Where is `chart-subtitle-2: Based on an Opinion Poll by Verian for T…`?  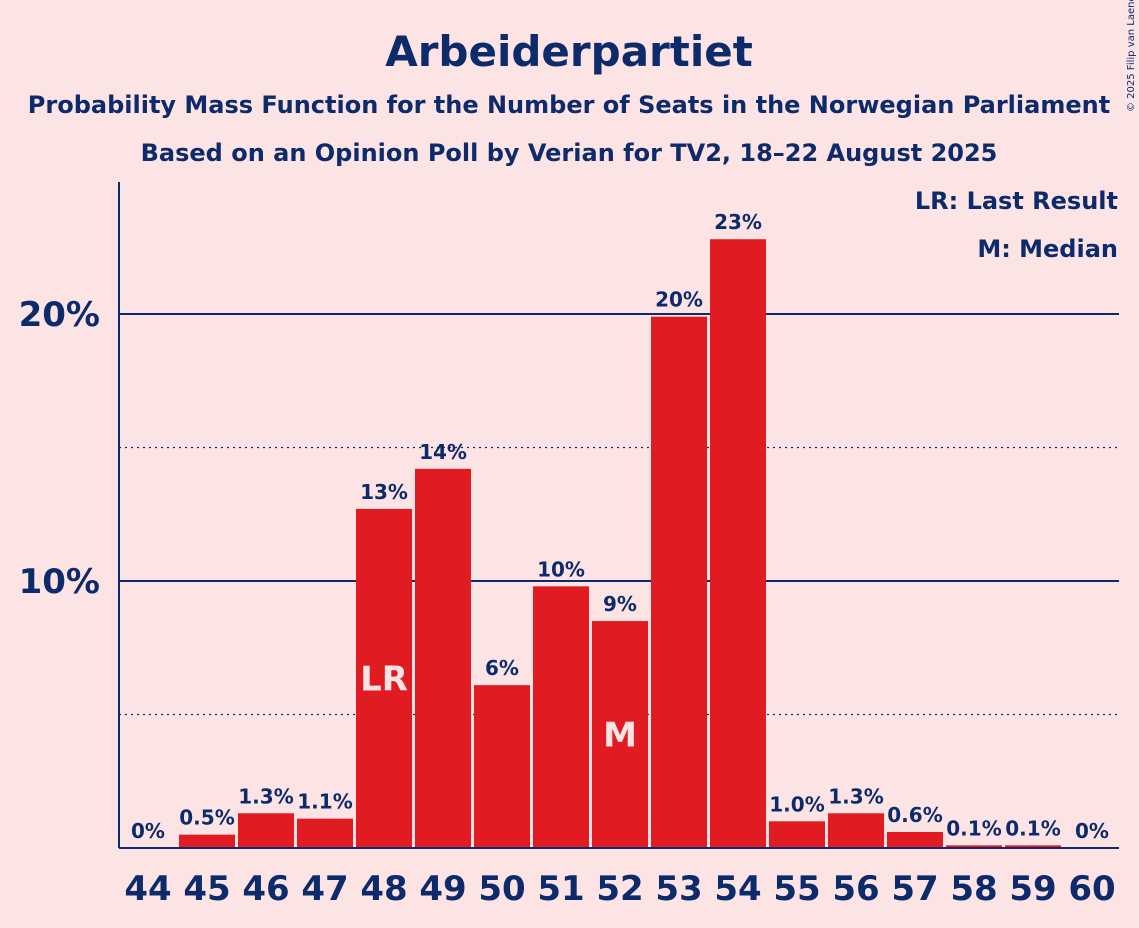 chart-subtitle-2: Based on an Opinion Poll by Verian for T… is located at coordinates (569, 153).